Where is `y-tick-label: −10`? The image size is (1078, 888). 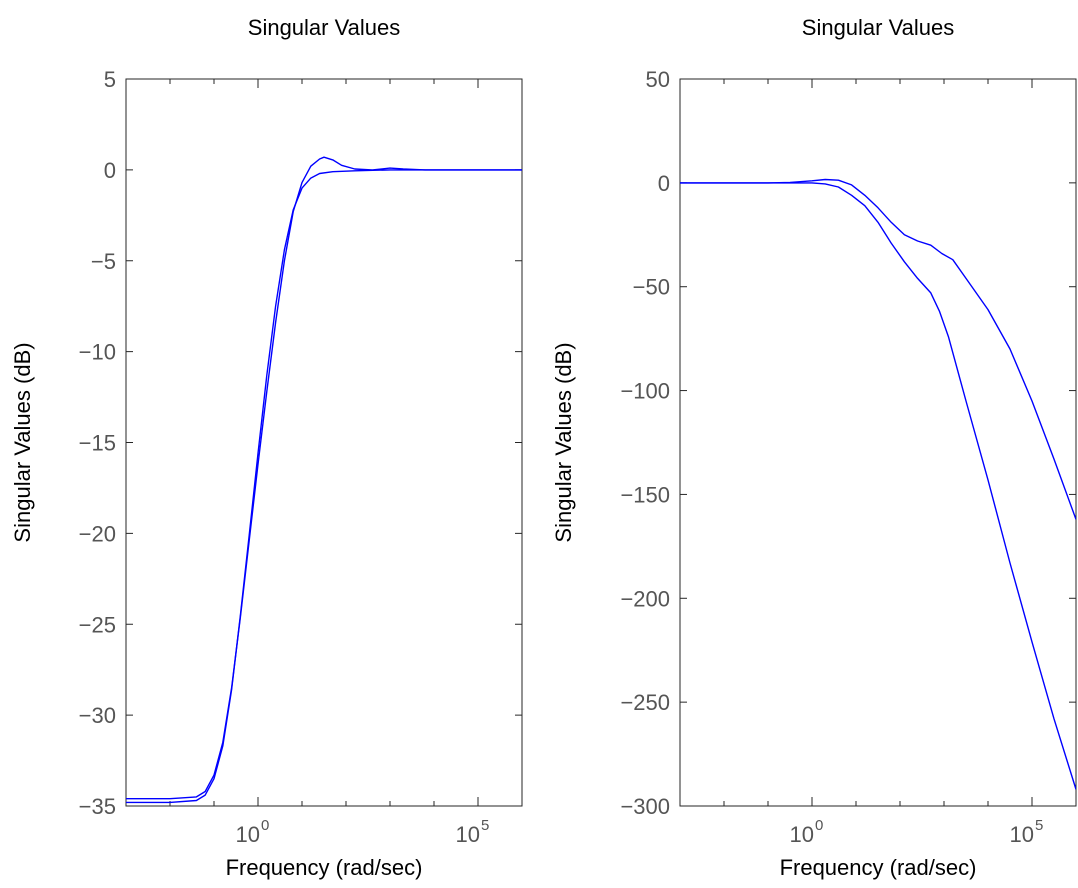
y-tick-label: −10 is located at coordinates (97, 352).